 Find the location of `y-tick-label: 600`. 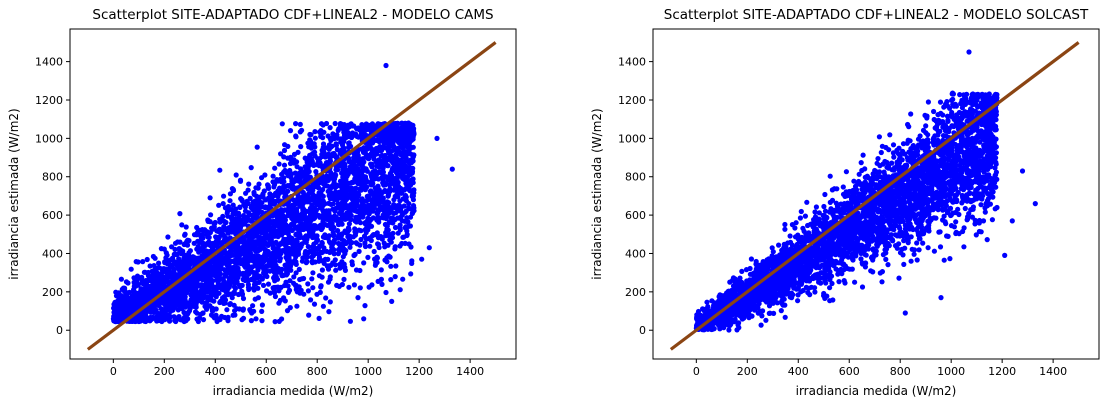

y-tick-label: 600 is located at coordinates (52, 215).